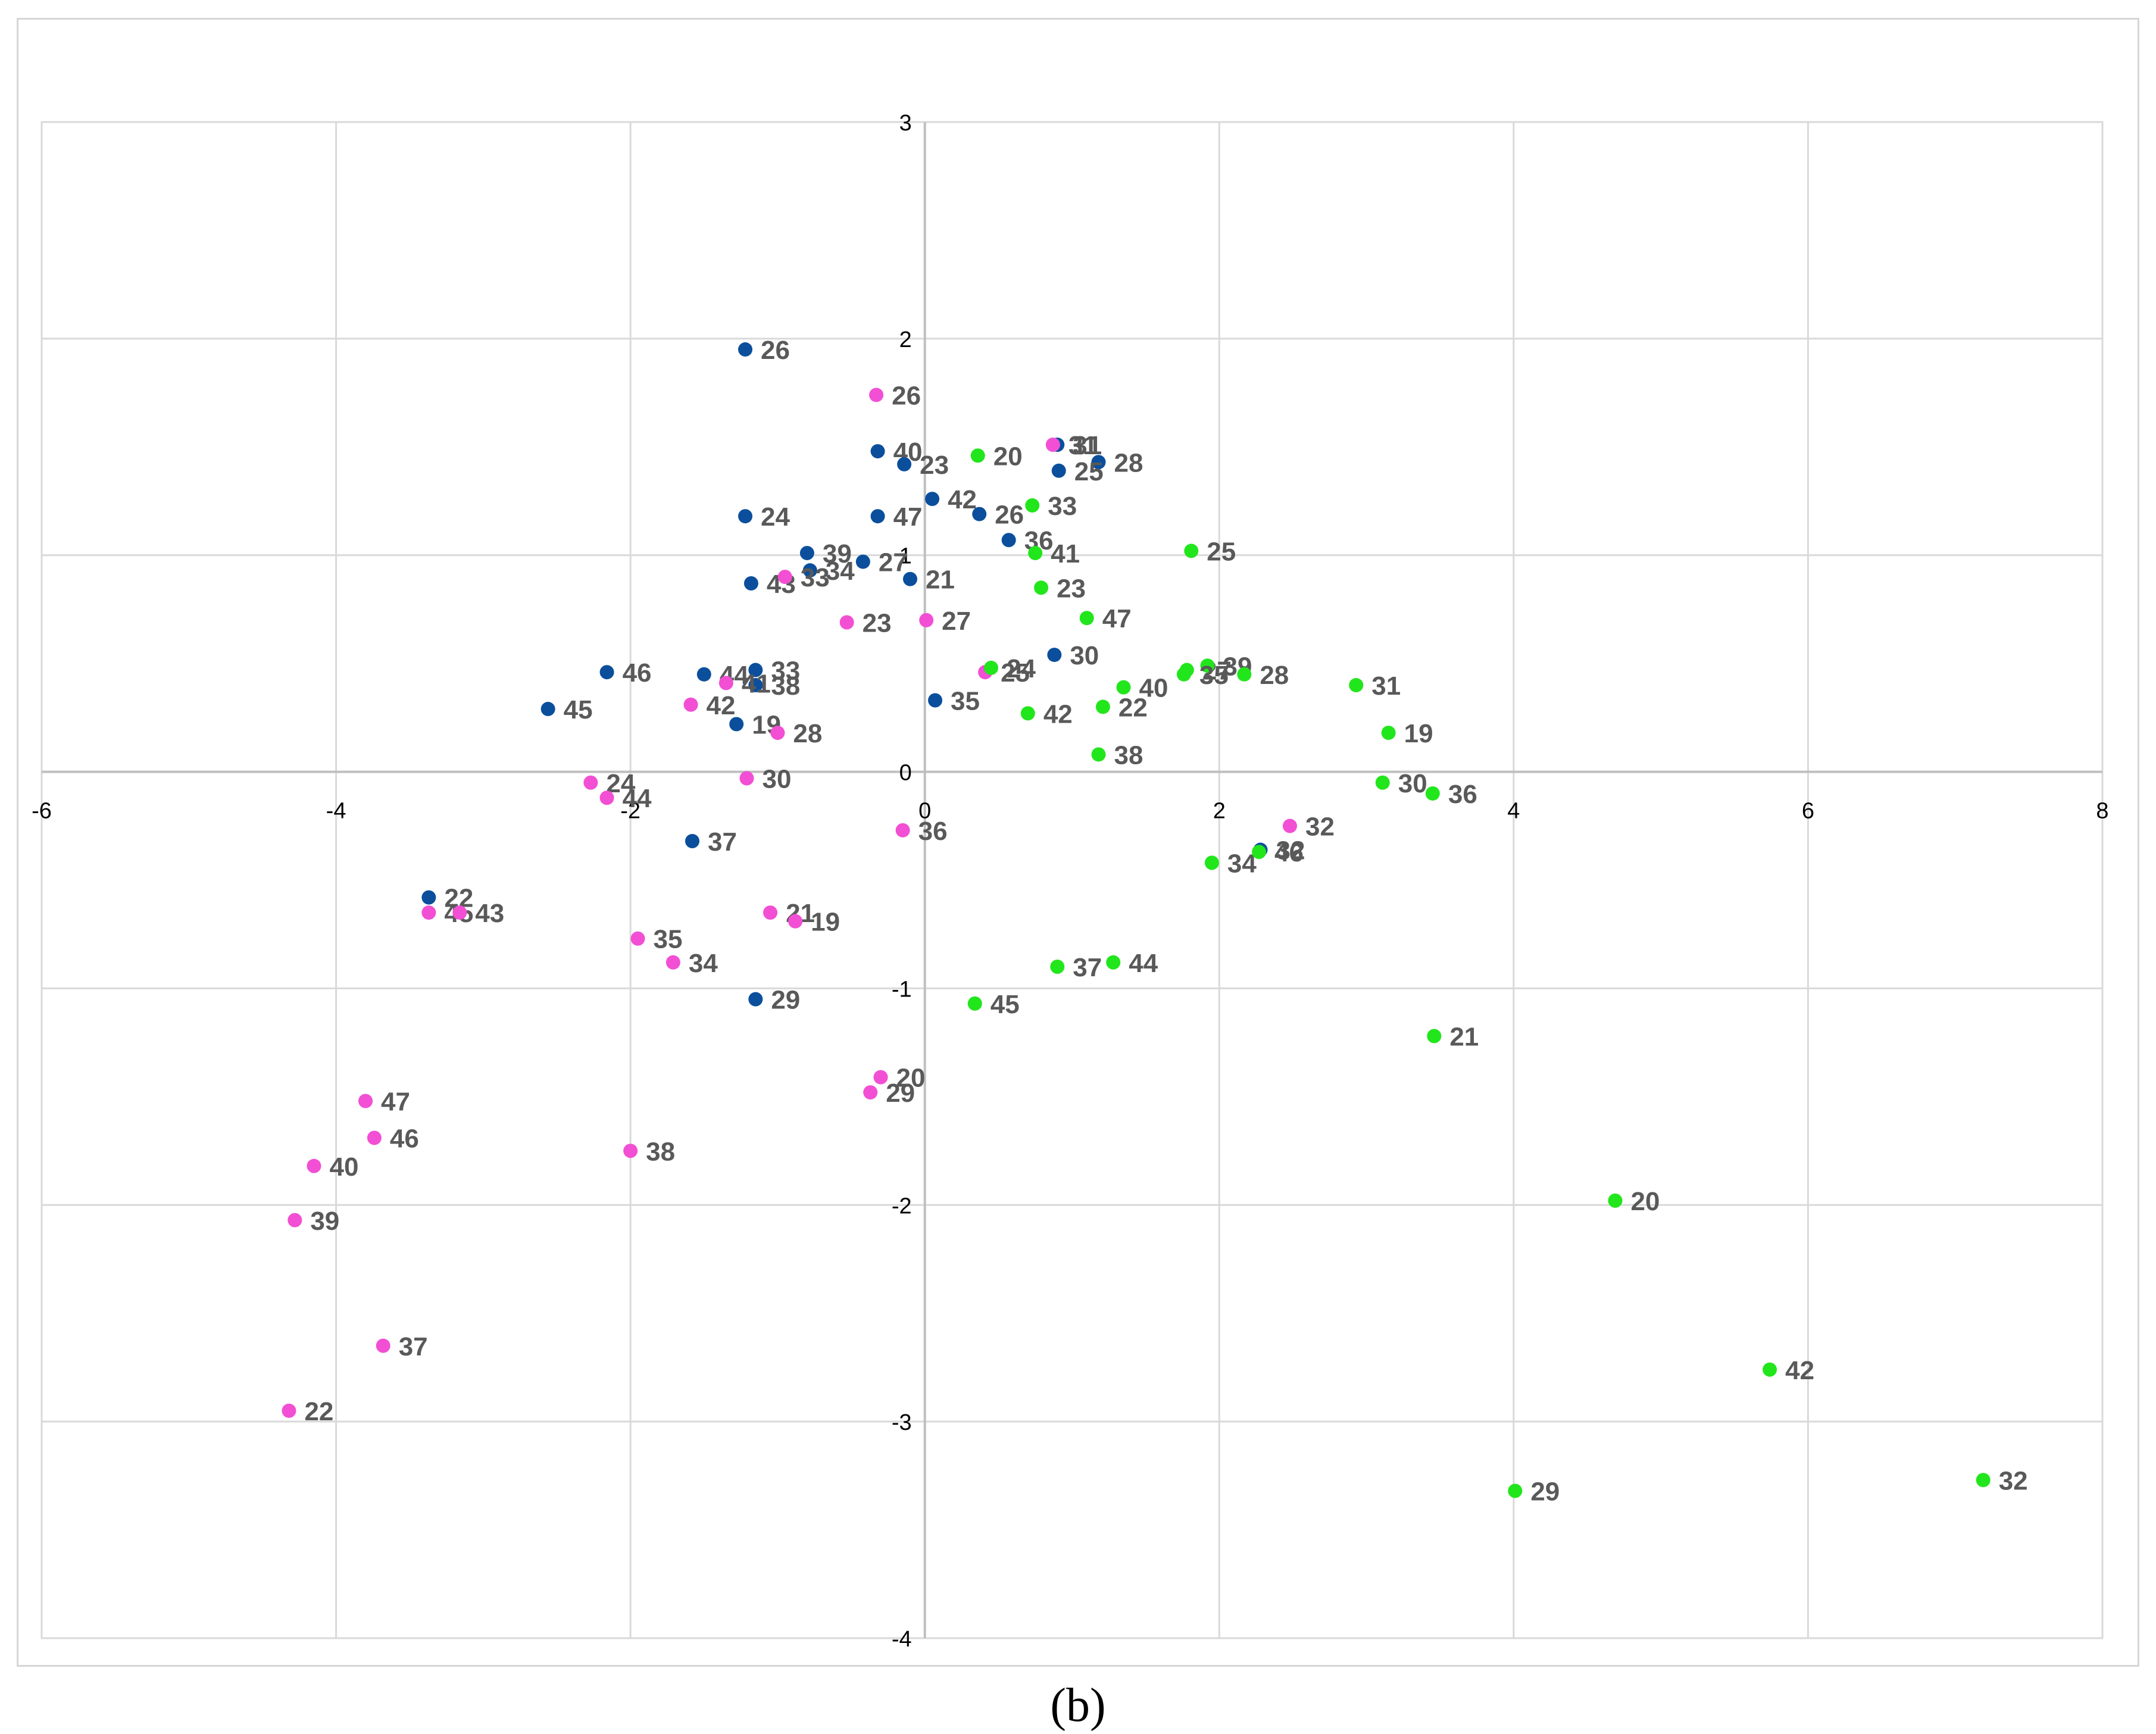 The image size is (2156, 1734). Describe the element at coordinates (42, 812) in the screenshot. I see `x-tick-label: -6` at that location.